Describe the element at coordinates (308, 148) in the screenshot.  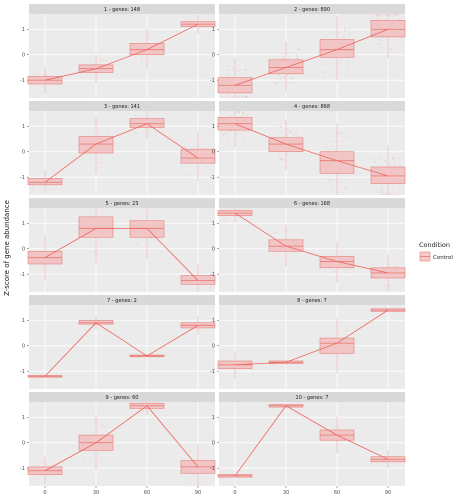
I see `panel-4: 4 - genes: 868 1 0 -1` at that location.